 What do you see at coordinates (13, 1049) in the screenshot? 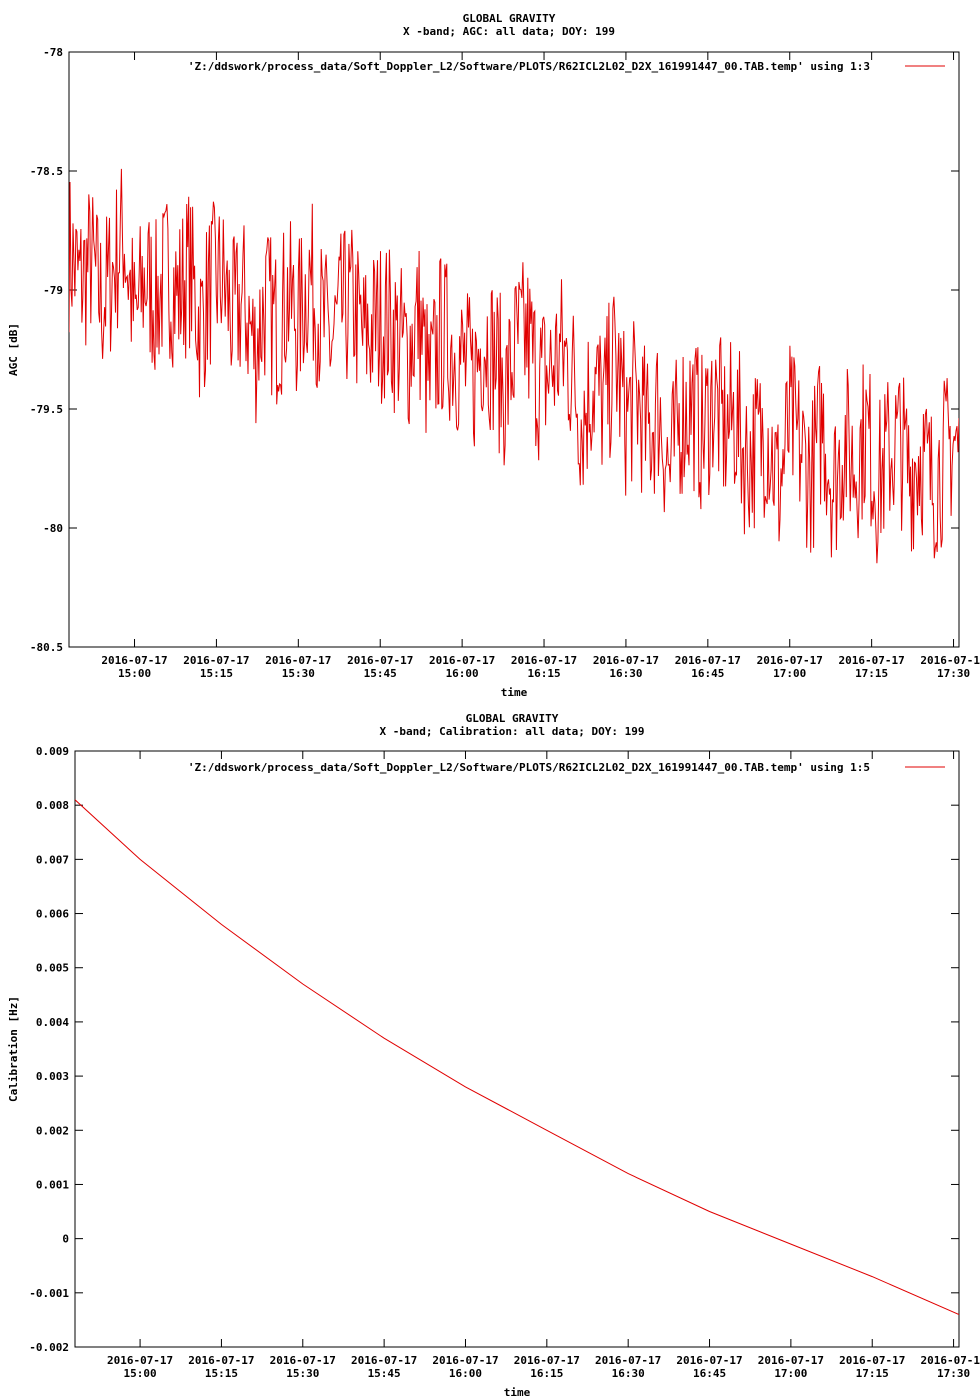
I see `y-axis-label: Calibration [Hz]` at bounding box center [13, 1049].